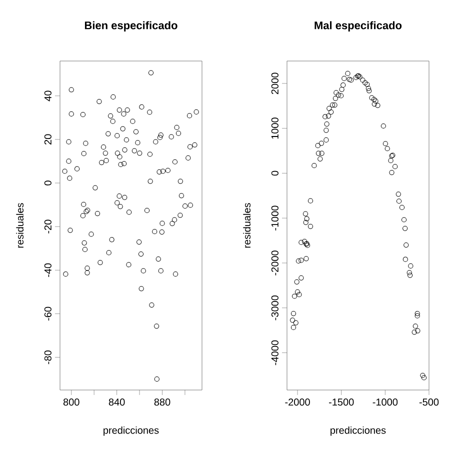 This screenshot has height=456, width=451. What do you see at coordinates (48, 227) in the screenshot?
I see `y-tick-label: -20` at bounding box center [48, 227].